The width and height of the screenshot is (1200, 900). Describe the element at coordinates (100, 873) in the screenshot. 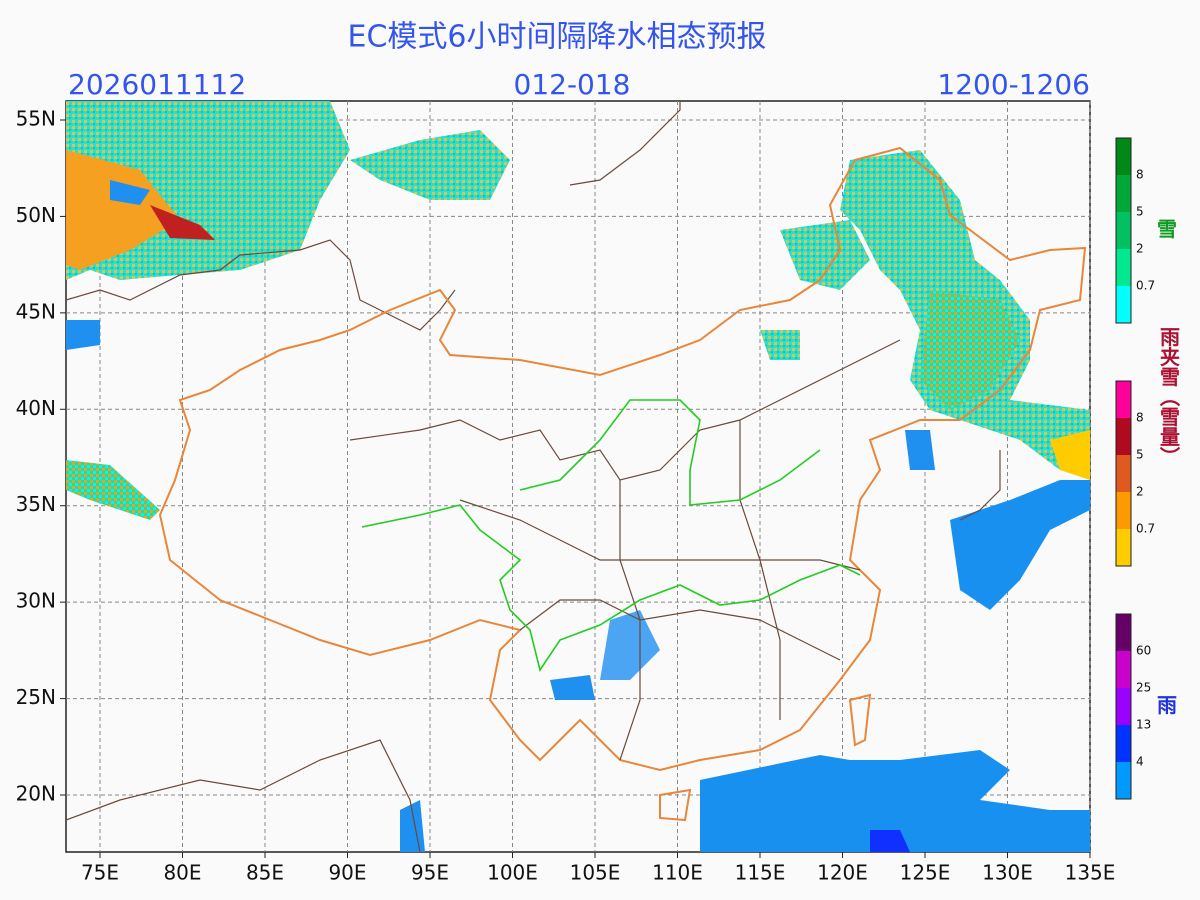

I see `lon-label: 75E` at that location.